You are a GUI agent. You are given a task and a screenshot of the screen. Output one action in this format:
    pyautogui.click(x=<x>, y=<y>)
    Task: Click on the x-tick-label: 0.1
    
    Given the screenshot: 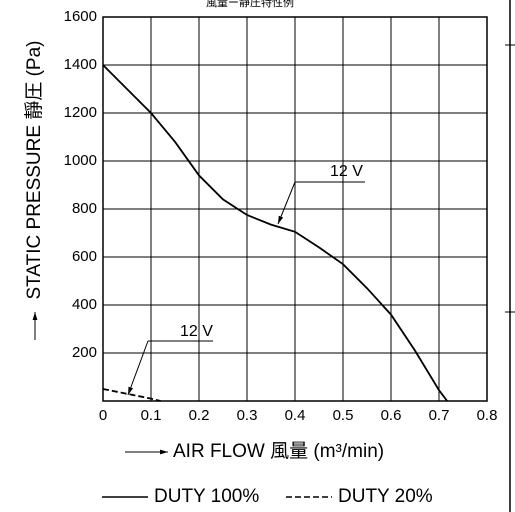 What is the action you would take?
    pyautogui.click(x=151, y=415)
    